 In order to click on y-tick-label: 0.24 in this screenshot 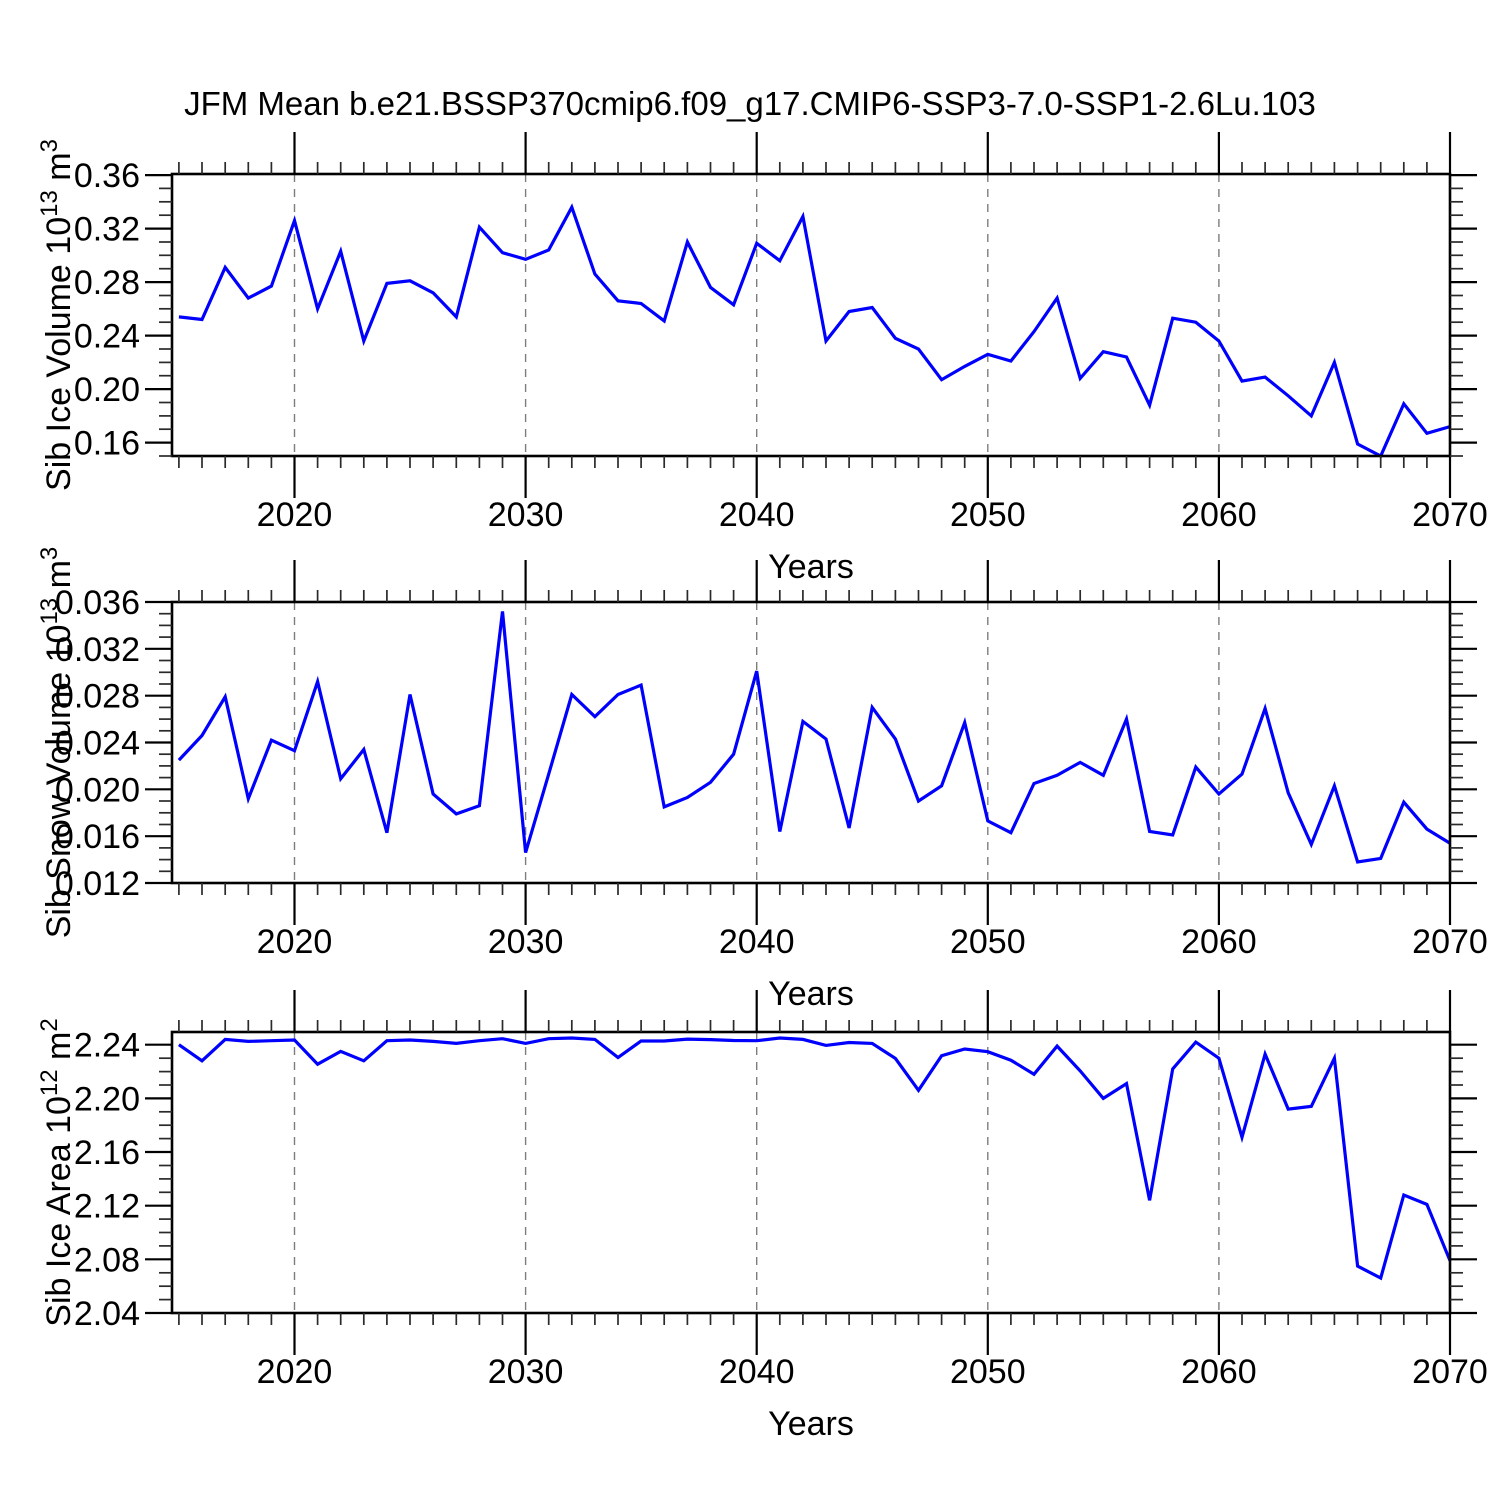, I will do `click(107, 337)`.